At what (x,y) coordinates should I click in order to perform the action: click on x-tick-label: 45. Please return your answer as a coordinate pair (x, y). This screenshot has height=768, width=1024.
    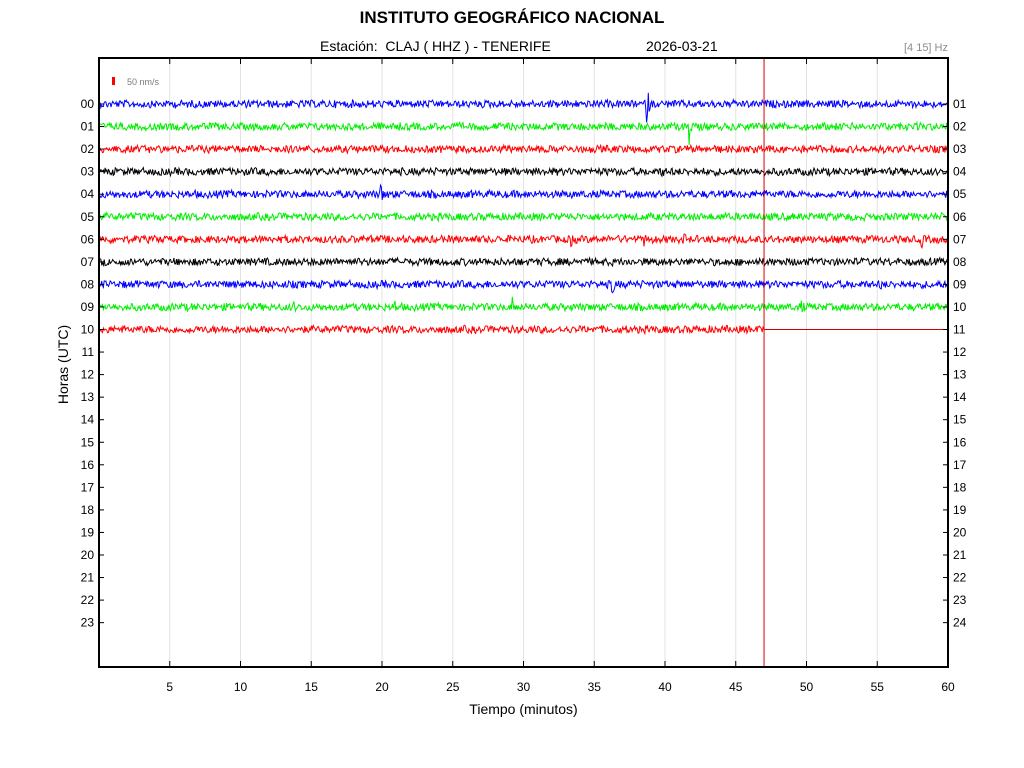
    Looking at the image, I should click on (736, 687).